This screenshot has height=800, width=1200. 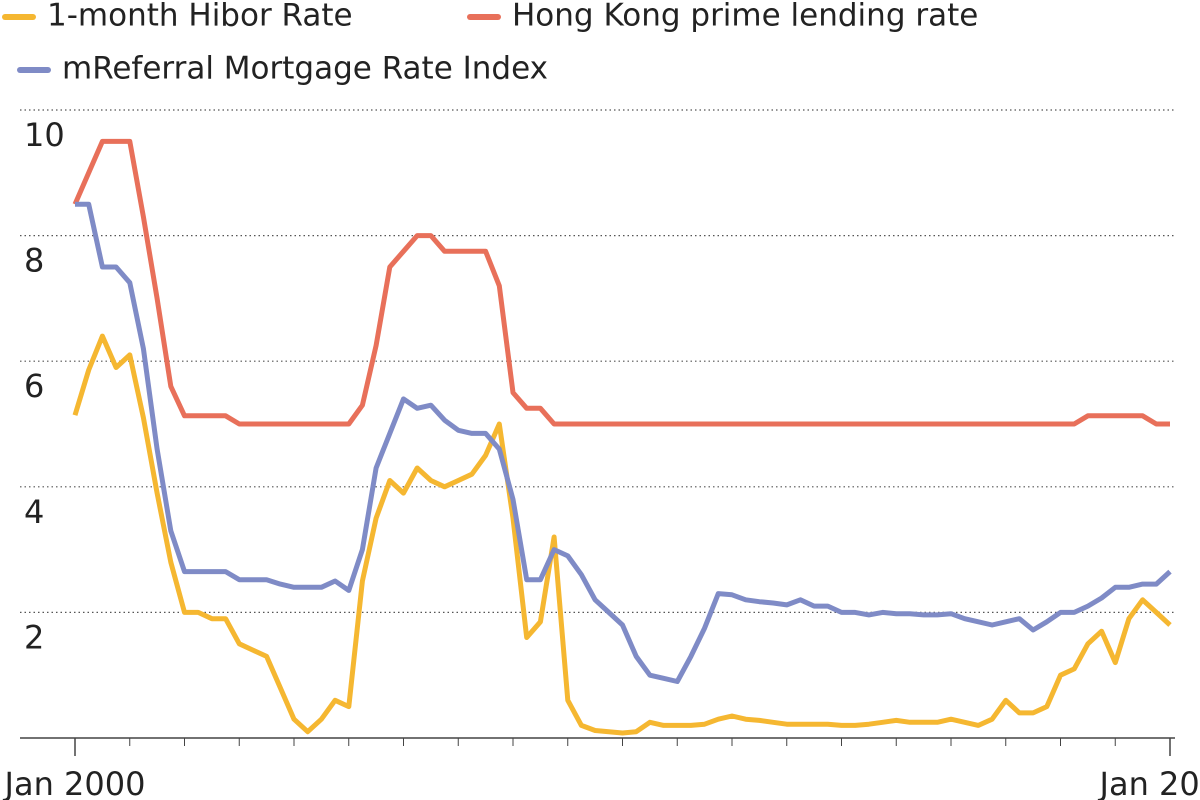 What do you see at coordinates (34, 261) in the screenshot?
I see `y-tick-label: 8` at bounding box center [34, 261].